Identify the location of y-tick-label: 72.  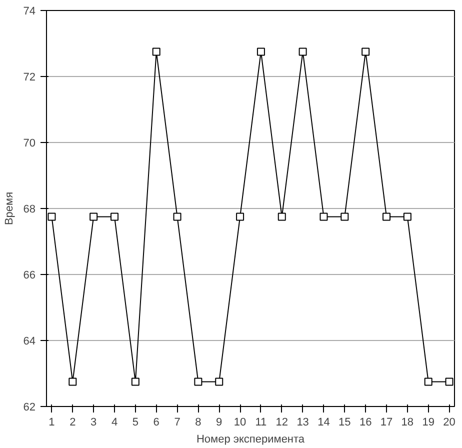
(29, 78).